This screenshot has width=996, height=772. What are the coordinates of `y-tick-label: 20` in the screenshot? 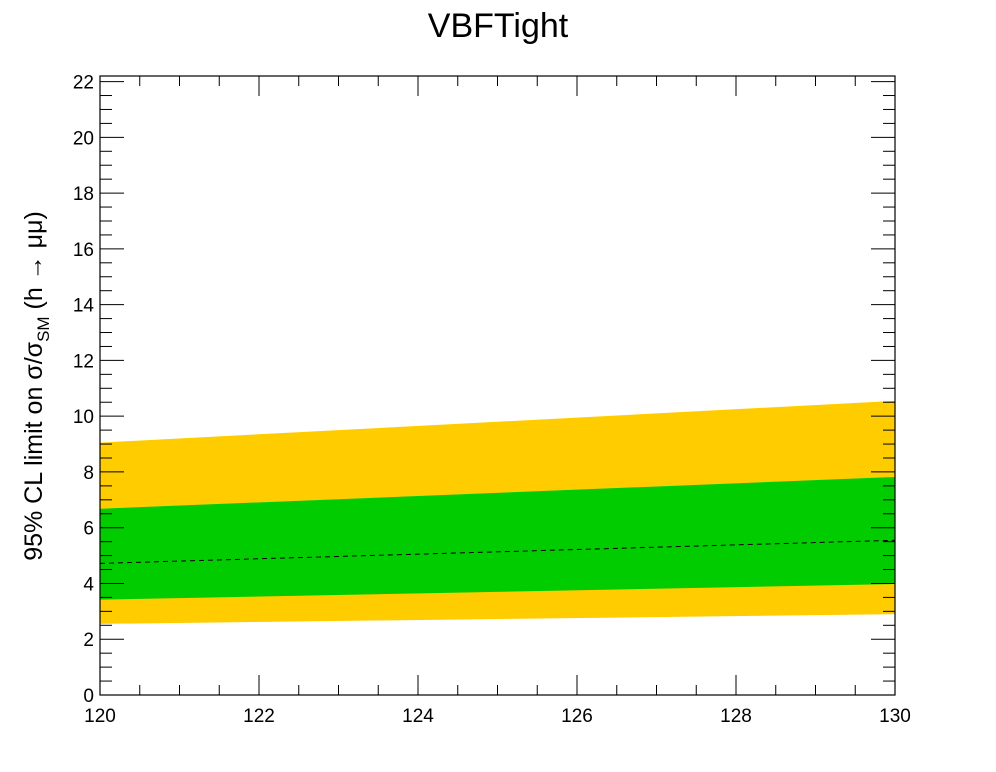 It's located at (83, 138).